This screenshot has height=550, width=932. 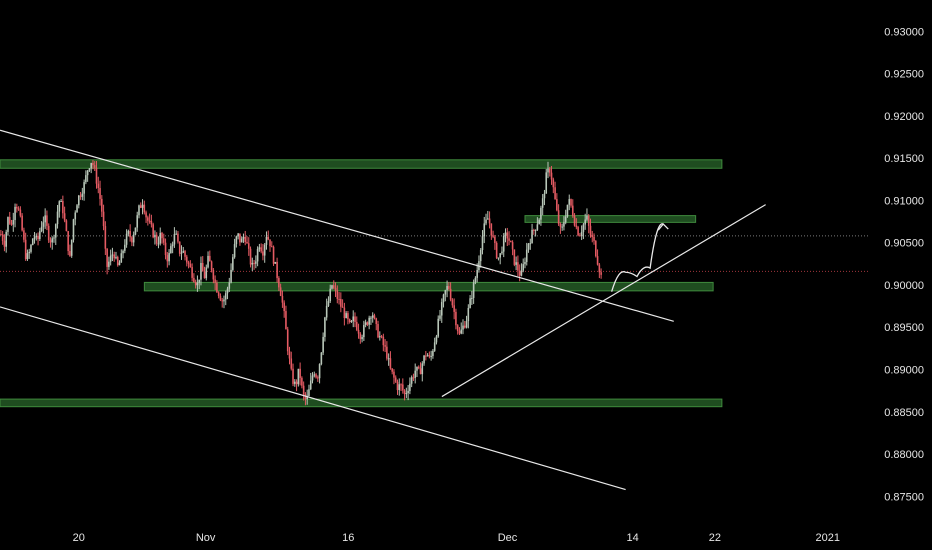 I want to click on x-tick-label: 22, so click(x=715, y=538).